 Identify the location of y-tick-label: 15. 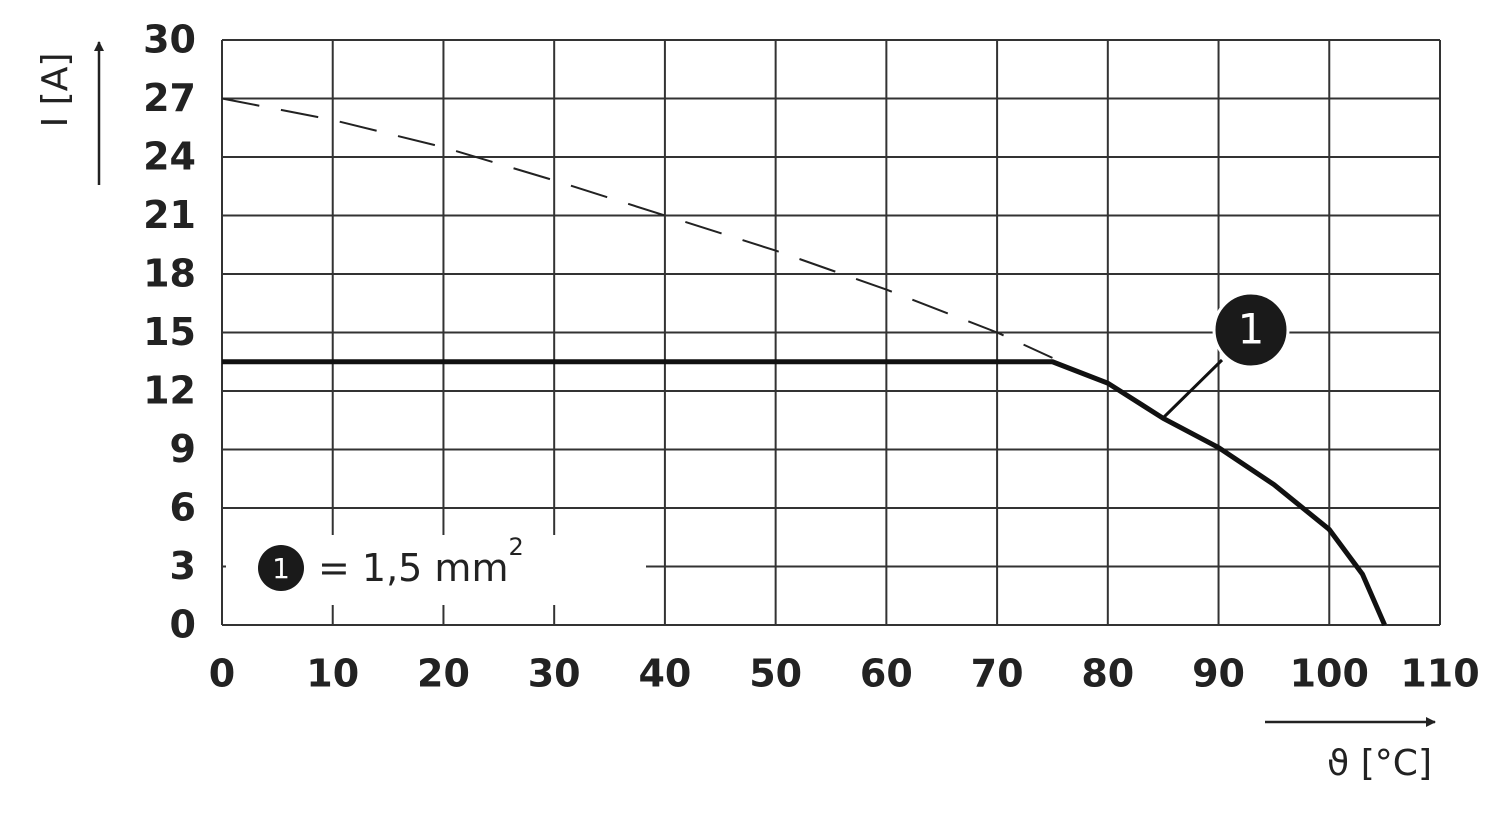
(169, 332).